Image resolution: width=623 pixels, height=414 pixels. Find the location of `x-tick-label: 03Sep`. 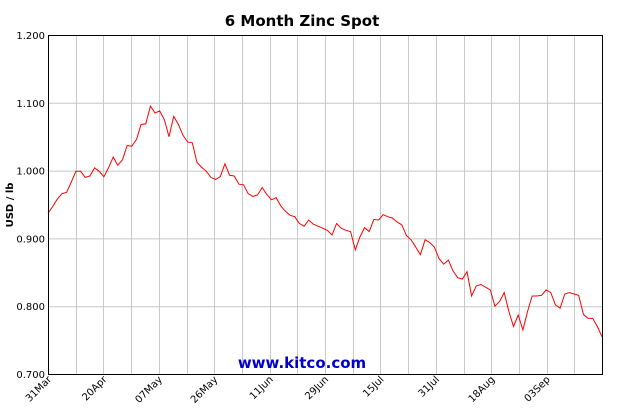

x-tick-label: 03Sep is located at coordinates (538, 389).